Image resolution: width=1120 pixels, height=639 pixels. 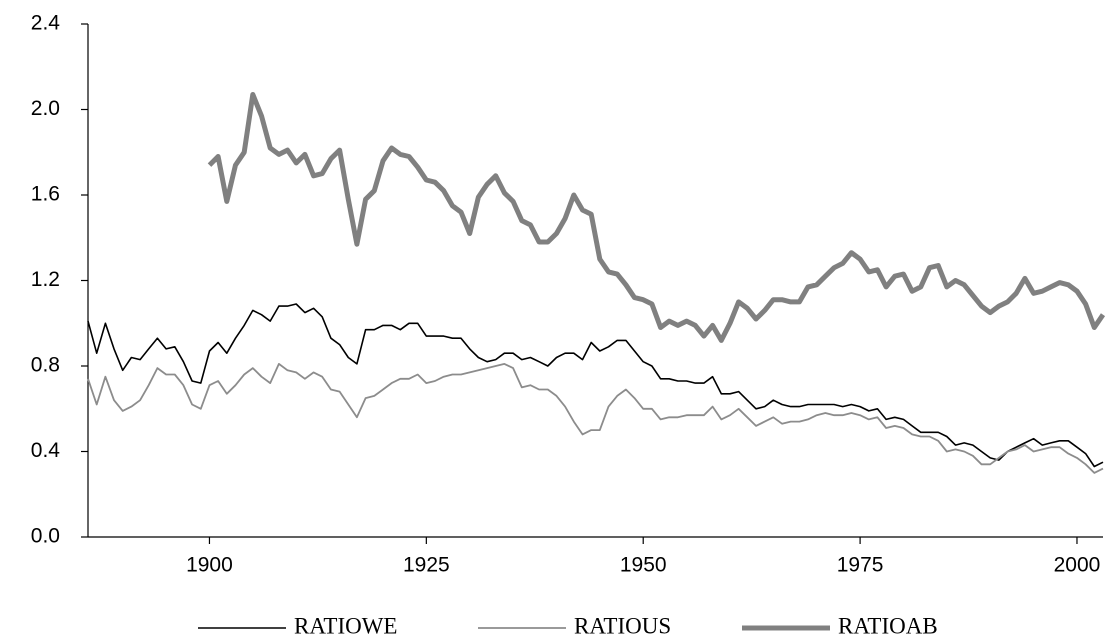 What do you see at coordinates (46, 450) in the screenshot?
I see `y-tick-label: 0.4` at bounding box center [46, 450].